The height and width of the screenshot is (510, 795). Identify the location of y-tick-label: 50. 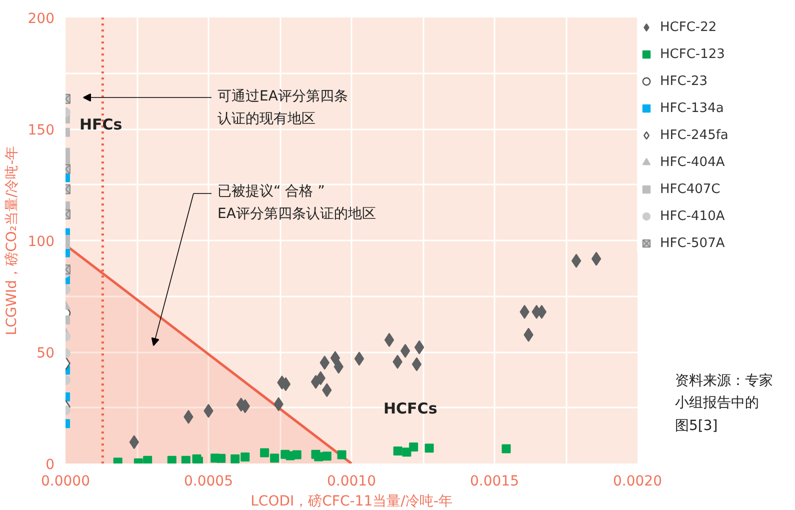
(45, 354).